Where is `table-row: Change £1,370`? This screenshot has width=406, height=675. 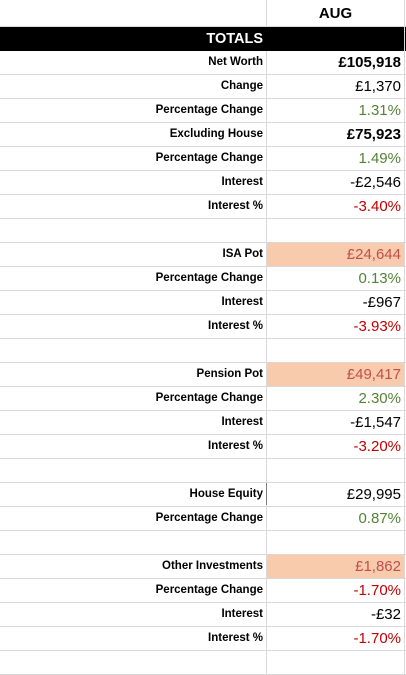
table-row: Change £1,370 is located at coordinates (203, 87).